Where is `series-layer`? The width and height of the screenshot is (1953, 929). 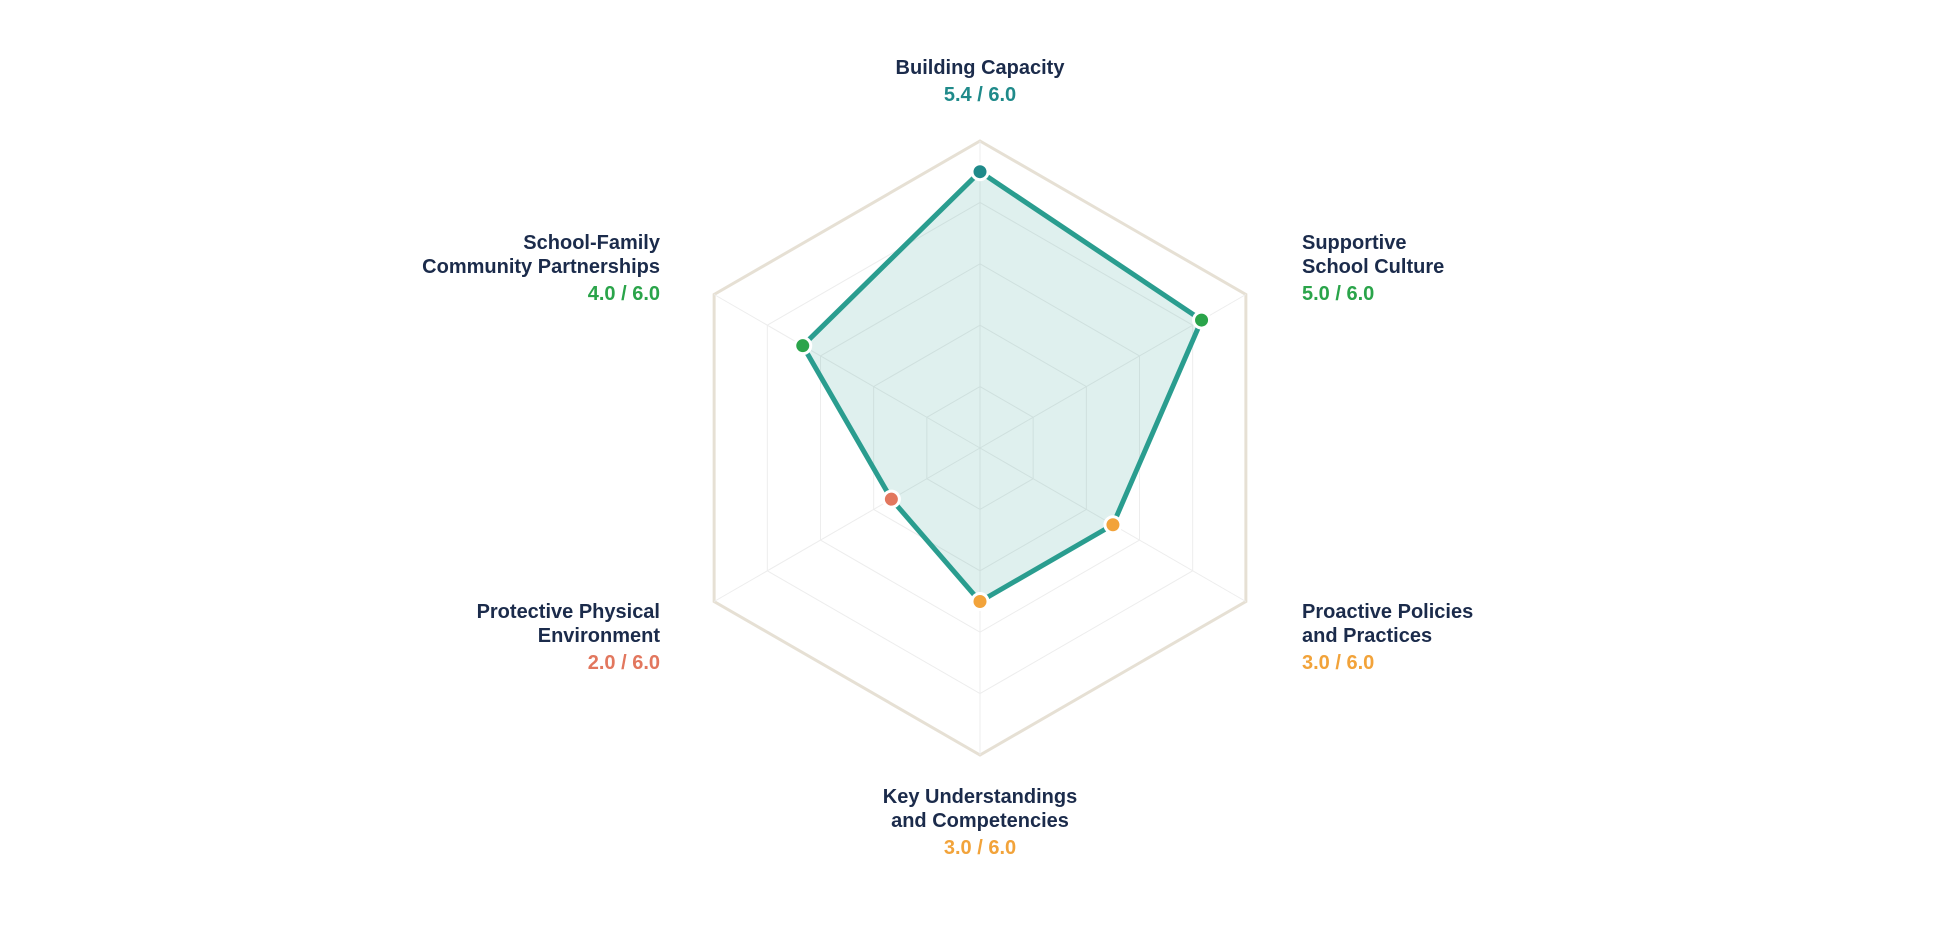 series-layer is located at coordinates (1002, 386).